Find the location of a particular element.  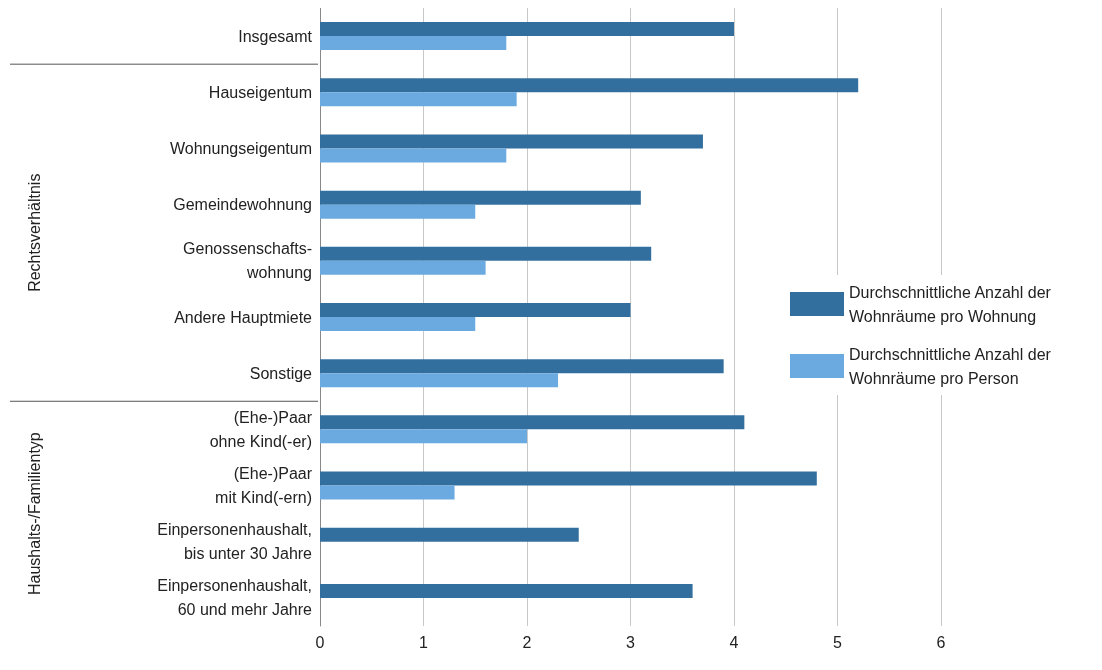

y-tick-label: Einpersonenhaushalt, bis unter 30 Jahre is located at coordinates (235, 542).